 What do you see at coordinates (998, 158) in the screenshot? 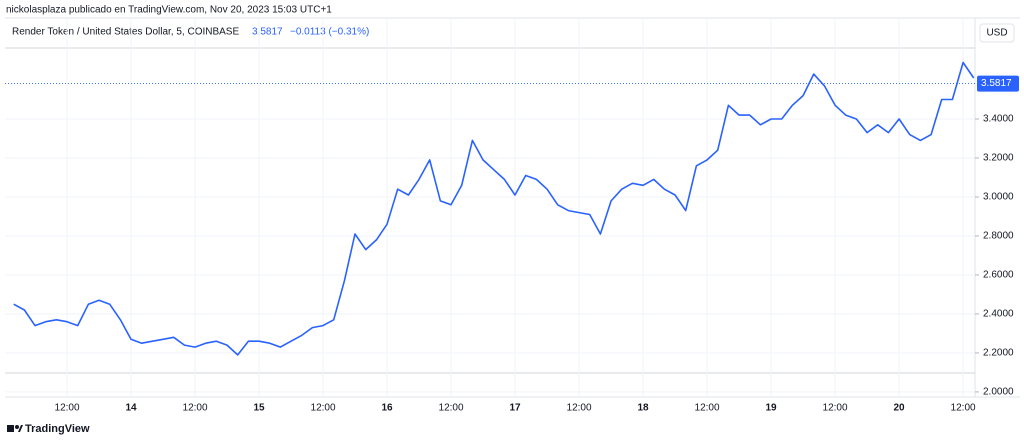
I see `y-tick-label: 3.2000` at bounding box center [998, 158].